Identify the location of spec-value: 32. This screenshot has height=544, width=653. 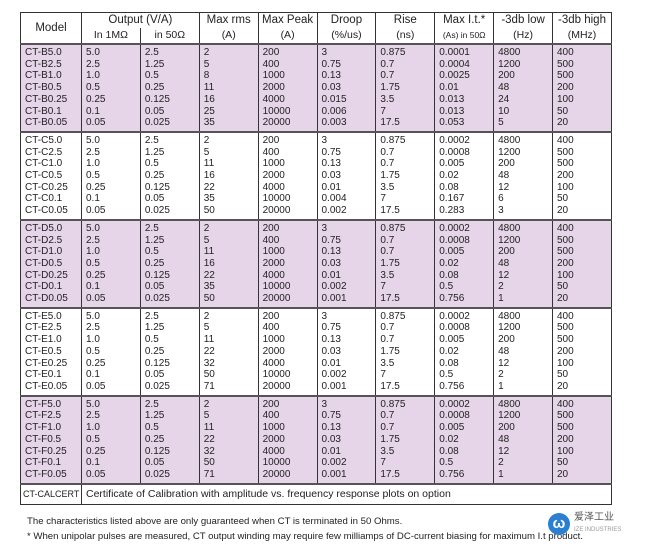
(209, 451).